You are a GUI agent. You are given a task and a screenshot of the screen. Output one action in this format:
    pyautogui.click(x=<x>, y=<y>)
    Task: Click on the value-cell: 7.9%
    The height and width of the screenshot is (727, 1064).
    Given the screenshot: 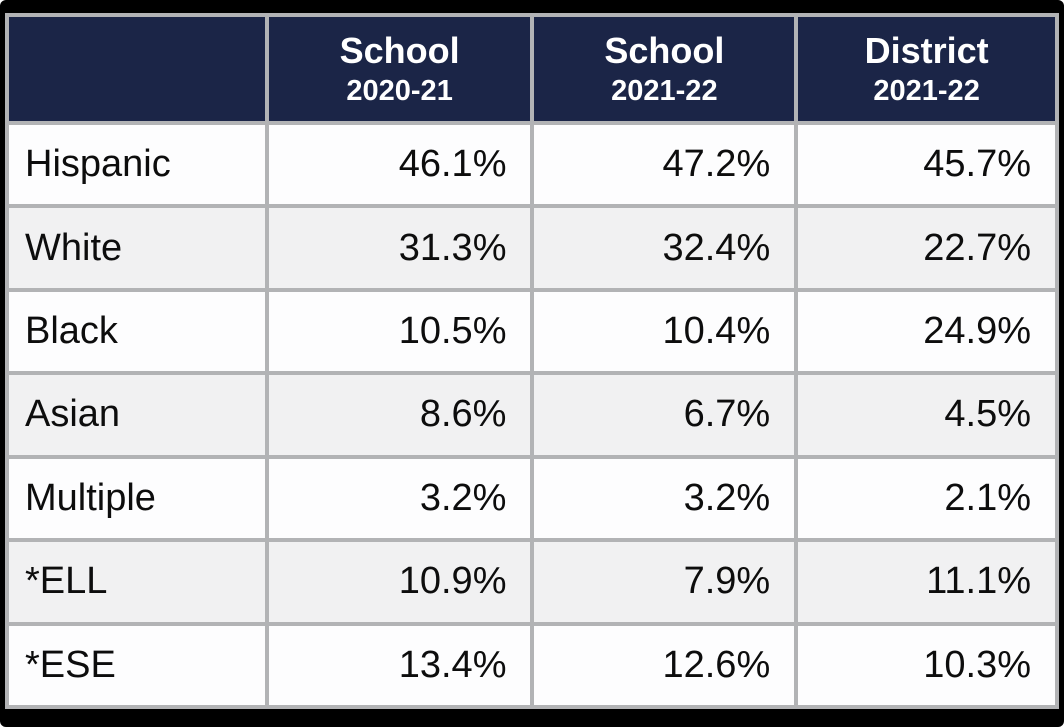 What is the action you would take?
    pyautogui.click(x=664, y=582)
    